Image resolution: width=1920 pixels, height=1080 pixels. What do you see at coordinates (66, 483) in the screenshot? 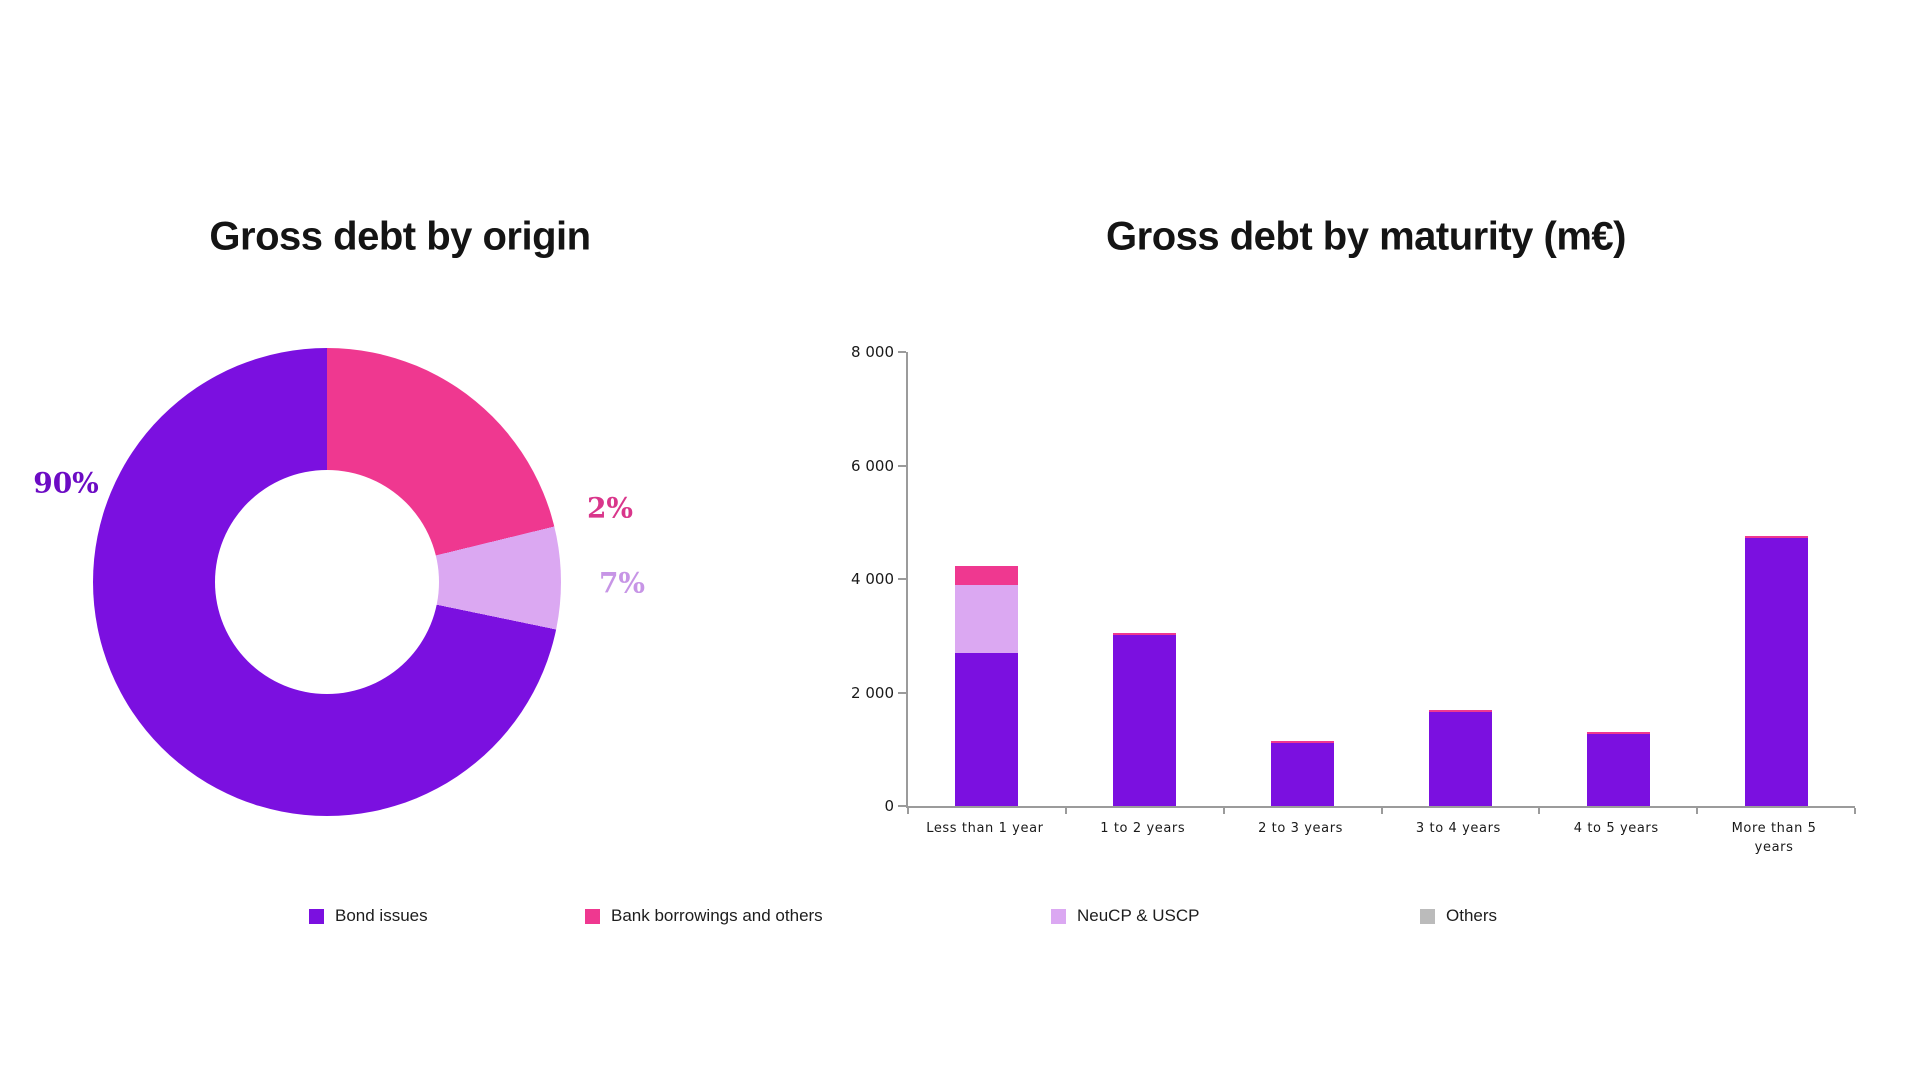
I see `pie-label-bond-issues: 90%` at bounding box center [66, 483].